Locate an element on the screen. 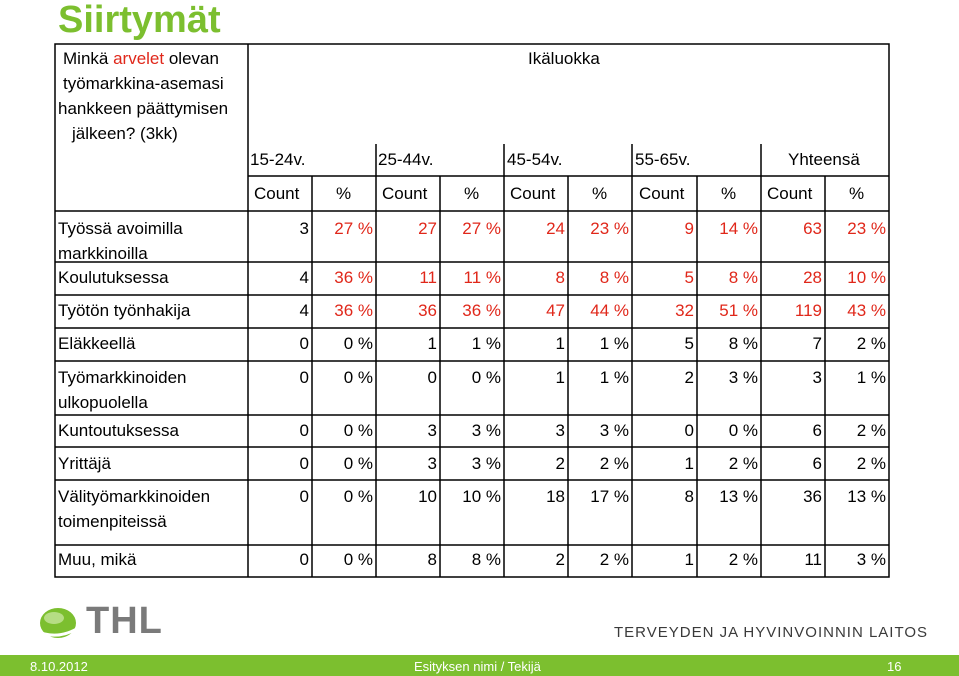 Image resolution: width=959 pixels, height=676 pixels. row-label: Yrittäjä is located at coordinates (84, 463).